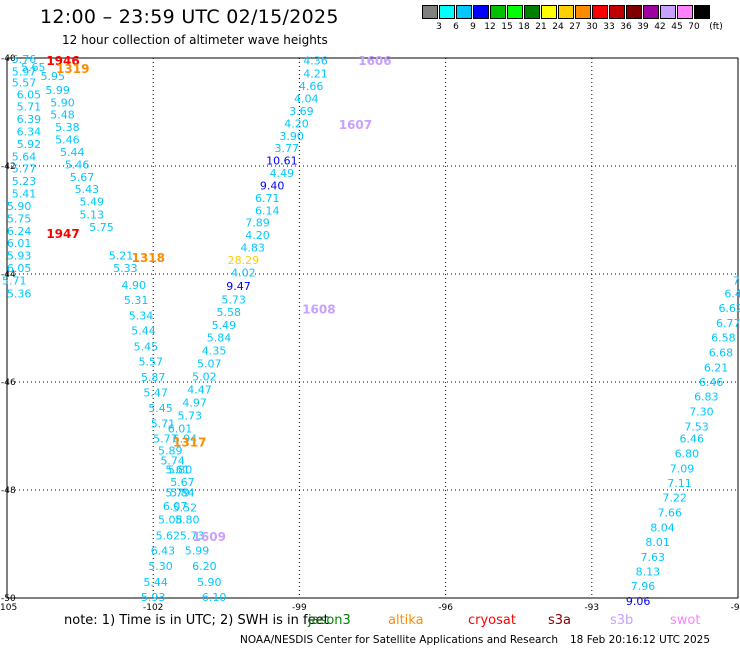  Describe the element at coordinates (19, 231) in the screenshot. I see `wave-height-value: 6.24` at that location.